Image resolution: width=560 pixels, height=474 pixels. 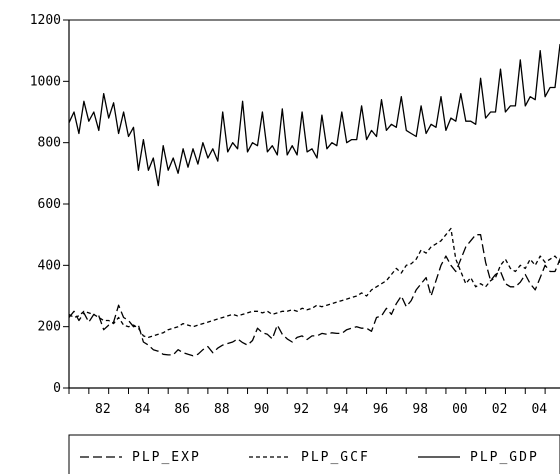 What do you see at coordinates (45, 20) in the screenshot?
I see `y-tick-label: 1200` at bounding box center [45, 20].